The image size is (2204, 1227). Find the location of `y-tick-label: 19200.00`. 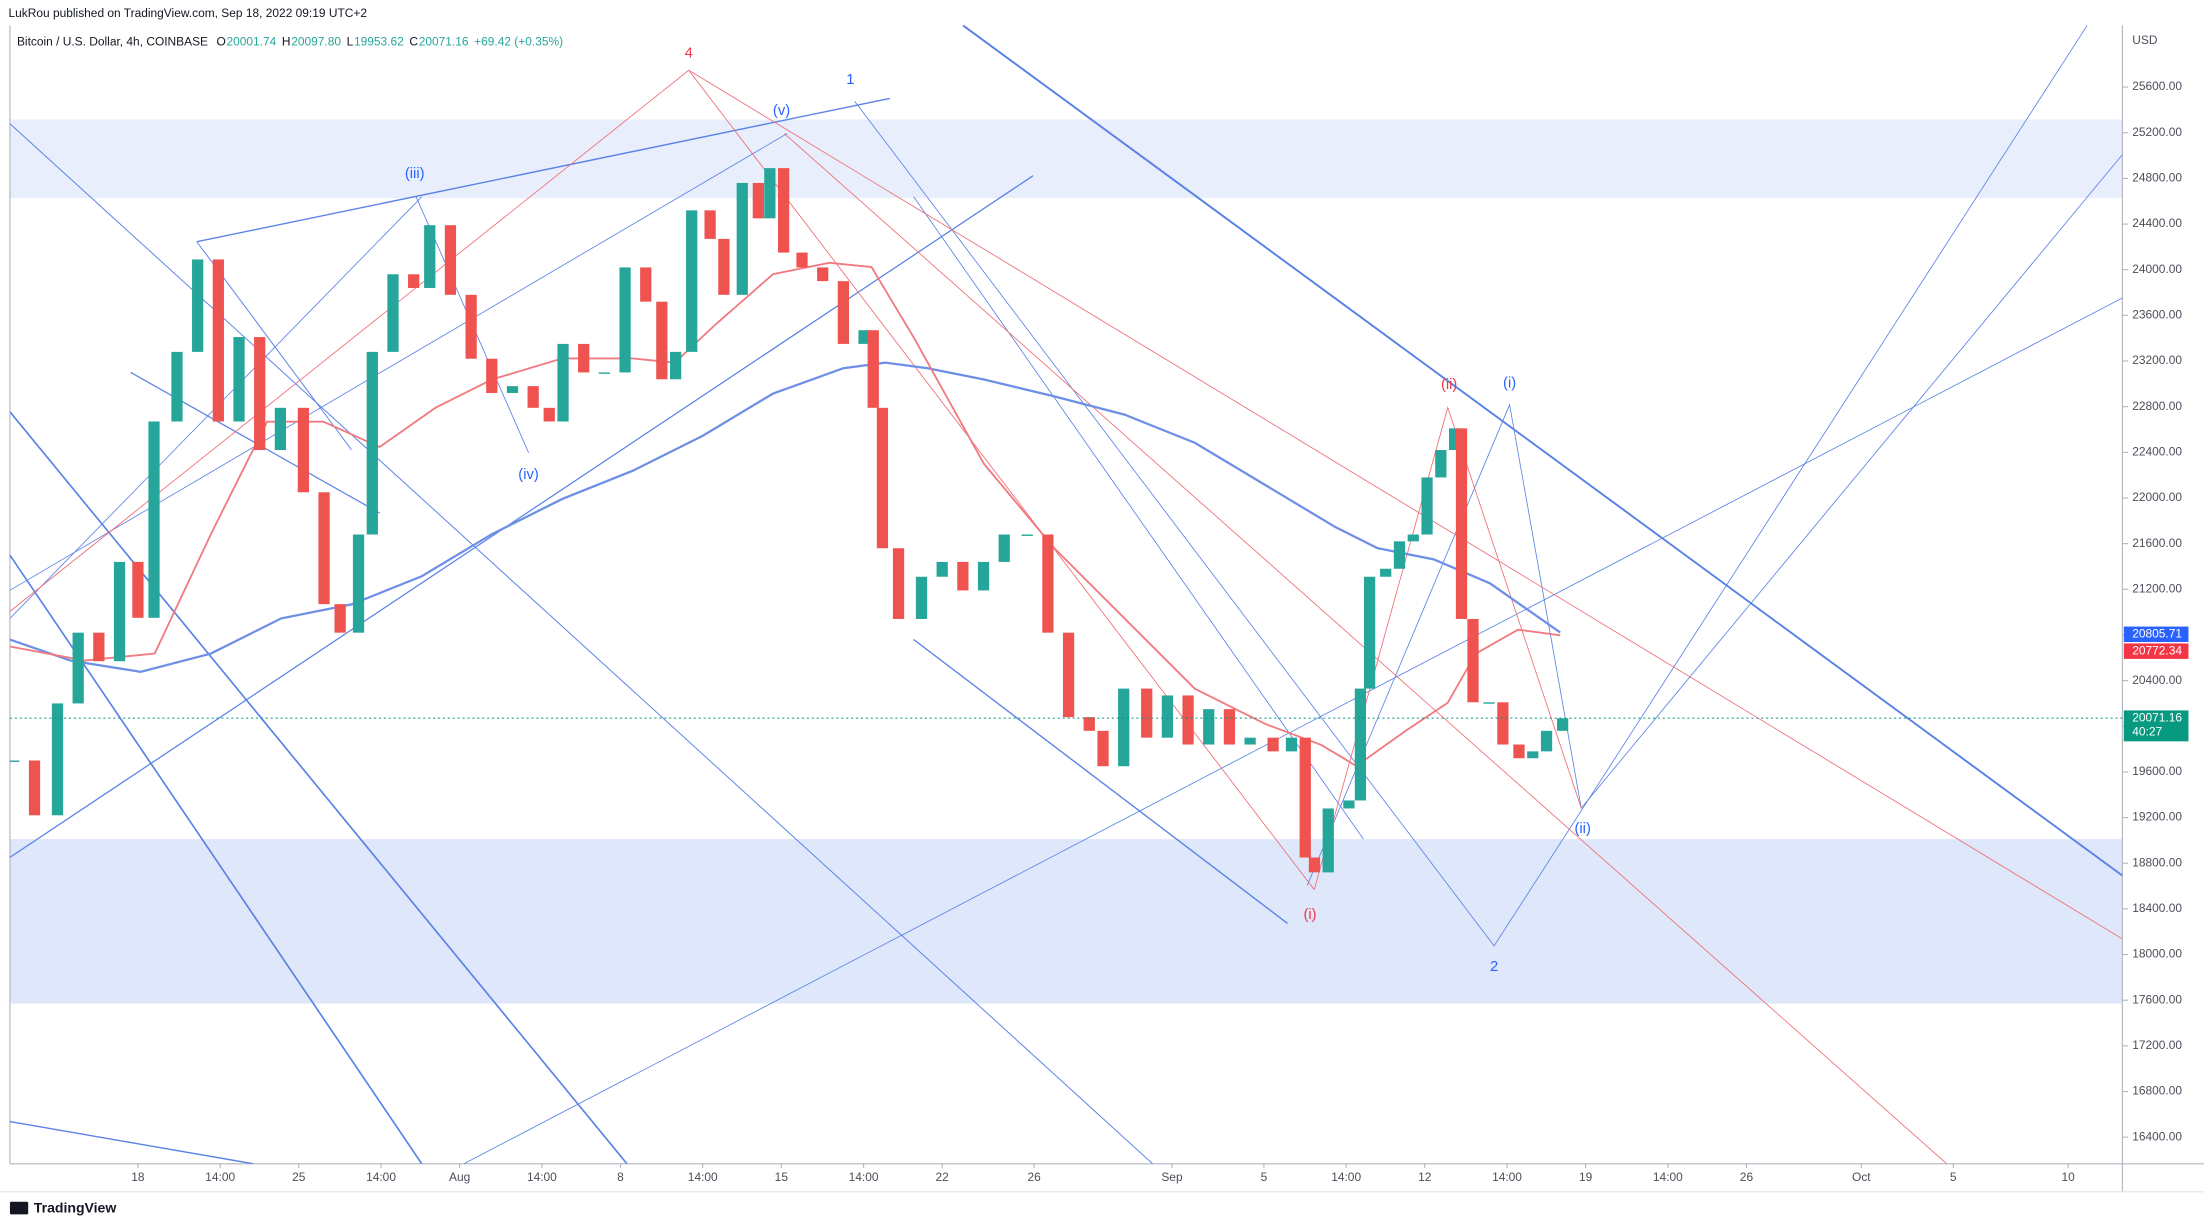

y-tick-label: 19200.00 is located at coordinates (2157, 817).